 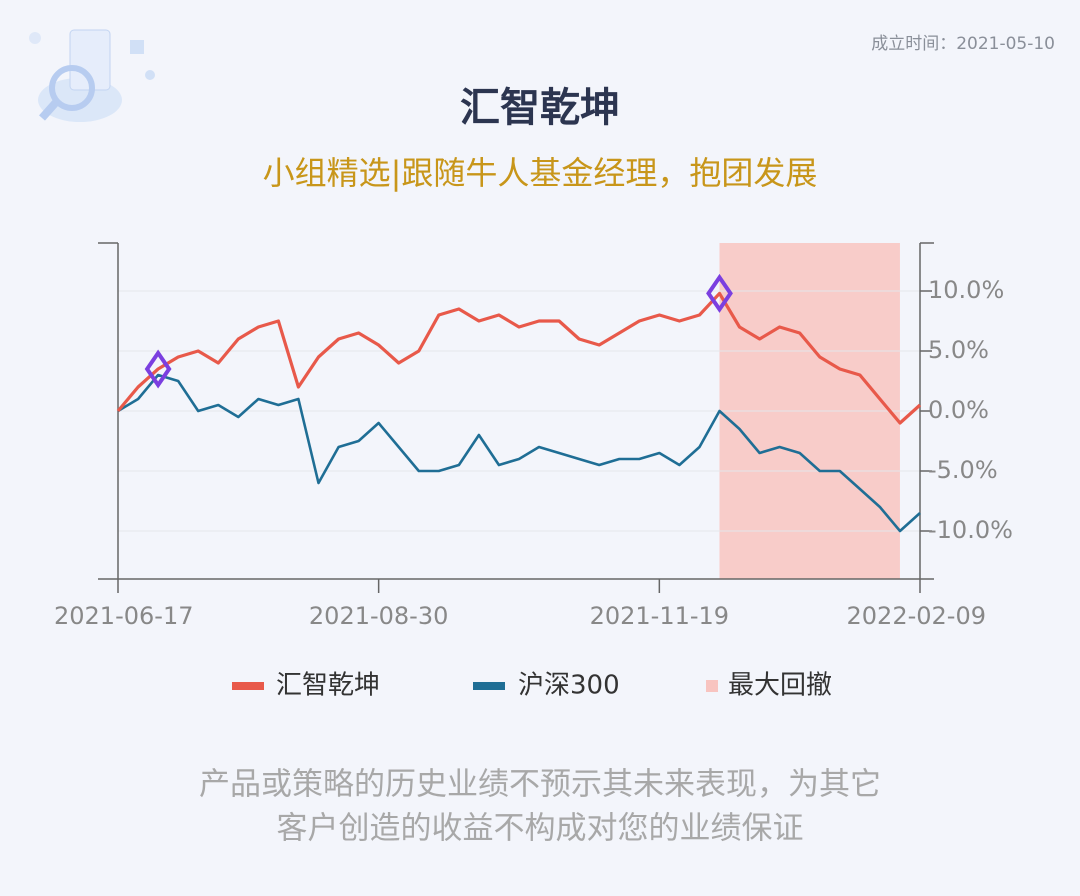 I want to click on chart-subtitle: 小组精选|跟随牛人基金经理，抱团发展, so click(x=540, y=173).